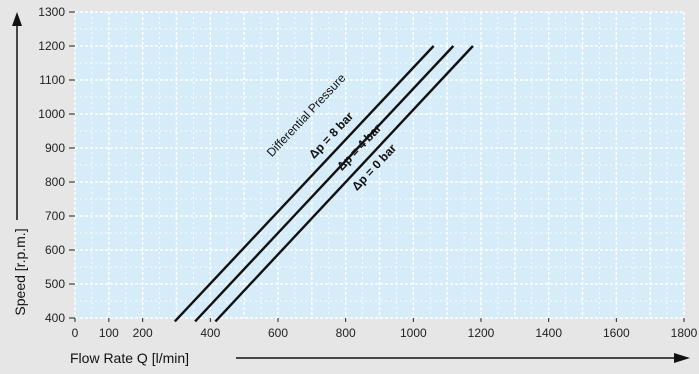 This screenshot has width=699, height=374. What do you see at coordinates (55, 182) in the screenshot?
I see `y-tick-label: 800` at bounding box center [55, 182].